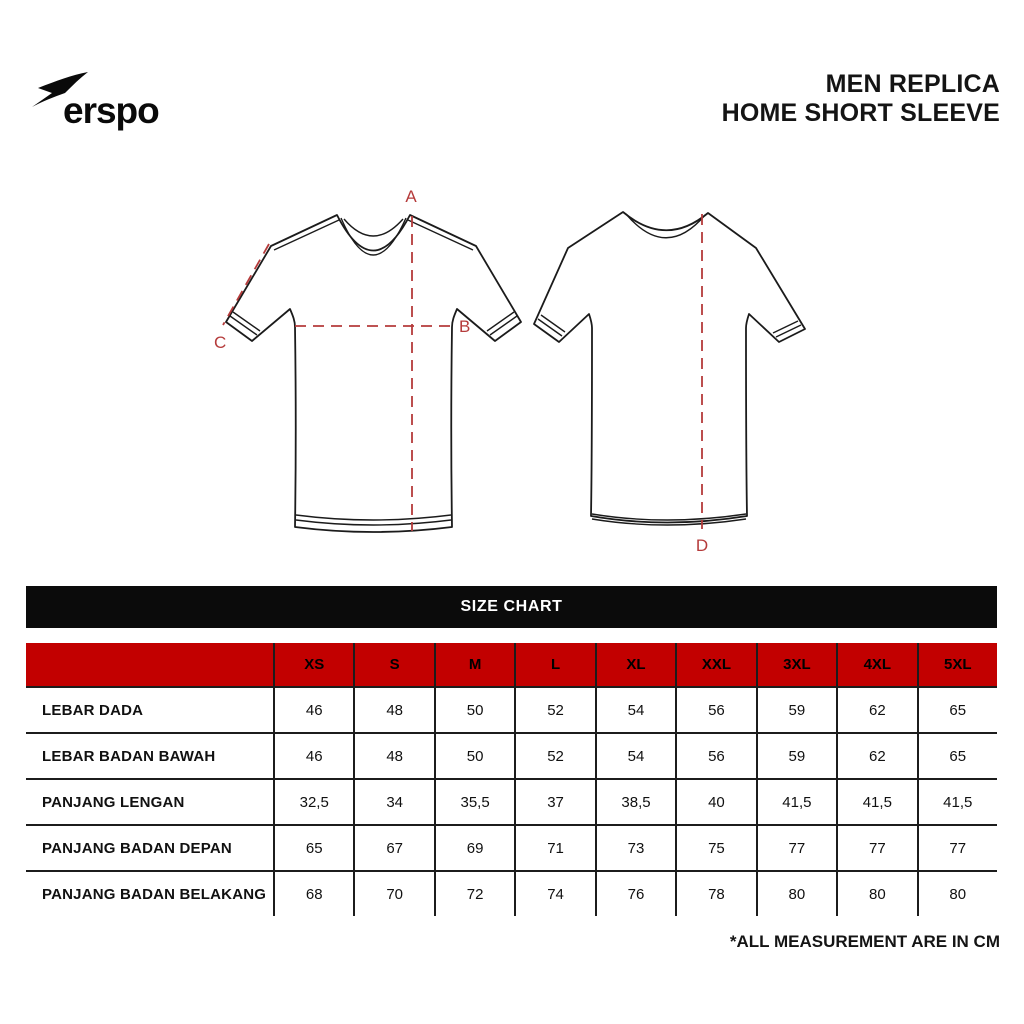  What do you see at coordinates (154, 894) in the screenshot?
I see `row-label: PANJANG BADAN BELAKANG` at bounding box center [154, 894].